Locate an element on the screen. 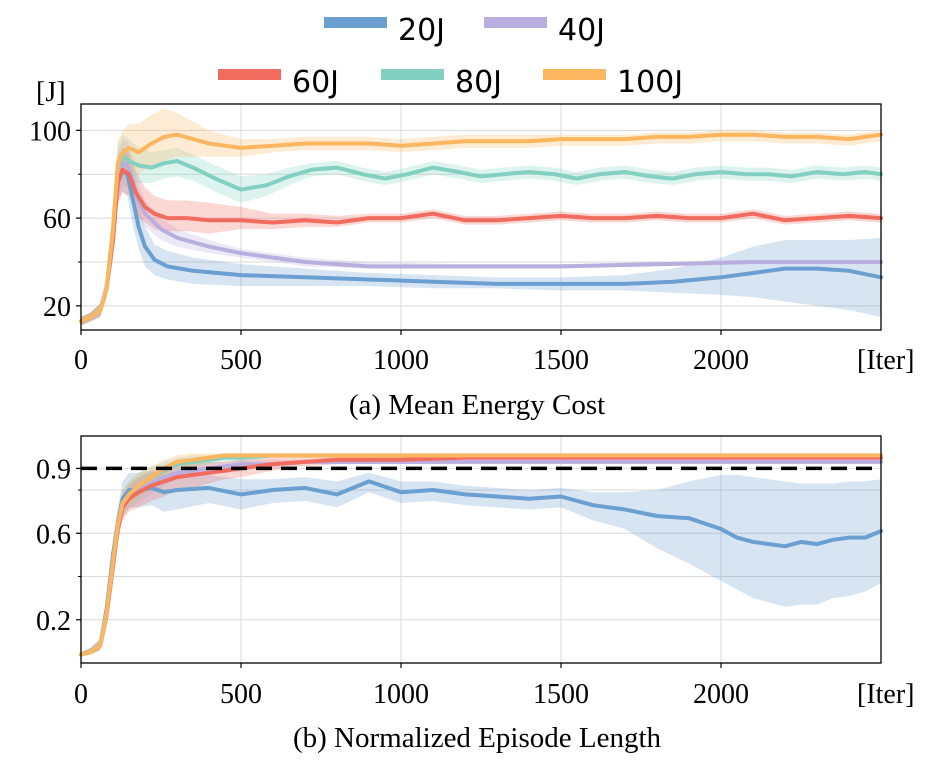 Image resolution: width=947 pixels, height=777 pixels. legend-swatch-40j is located at coordinates (515, 22).